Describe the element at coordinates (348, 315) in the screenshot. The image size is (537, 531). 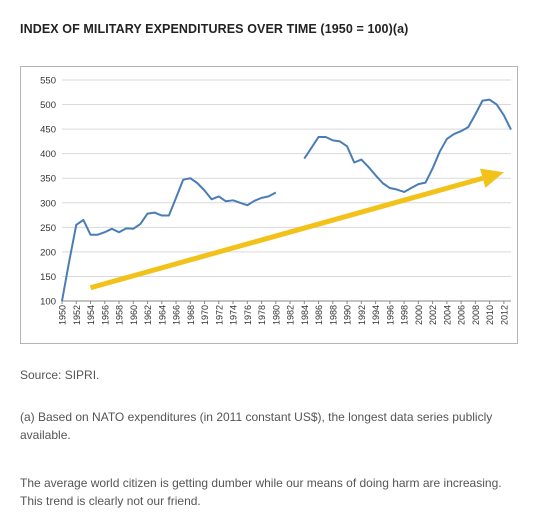
I see `x-tick-label: 1990` at that location.